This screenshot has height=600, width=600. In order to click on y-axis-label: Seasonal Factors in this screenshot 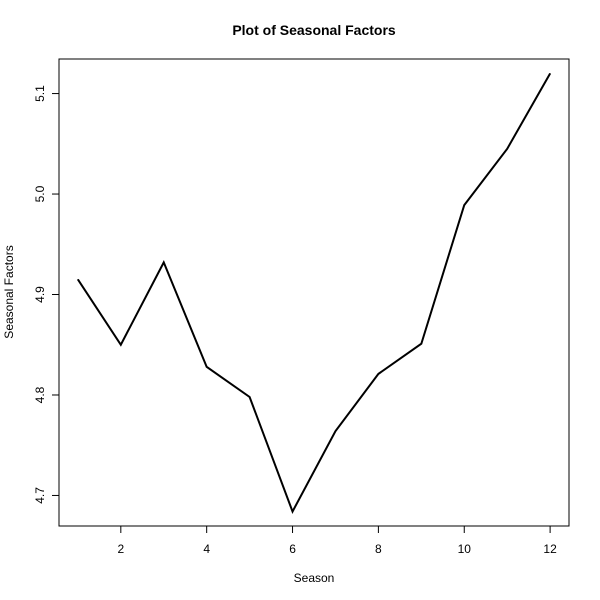, I will do `click(9, 291)`.